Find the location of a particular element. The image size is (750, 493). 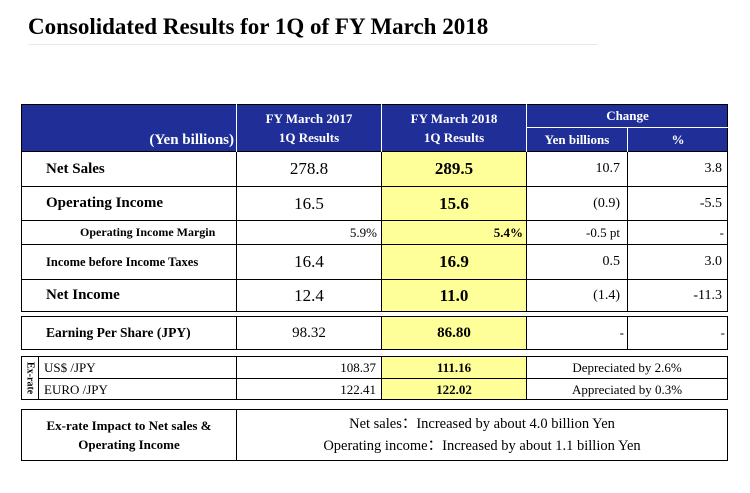

curr-value: 15.6 is located at coordinates (454, 203).